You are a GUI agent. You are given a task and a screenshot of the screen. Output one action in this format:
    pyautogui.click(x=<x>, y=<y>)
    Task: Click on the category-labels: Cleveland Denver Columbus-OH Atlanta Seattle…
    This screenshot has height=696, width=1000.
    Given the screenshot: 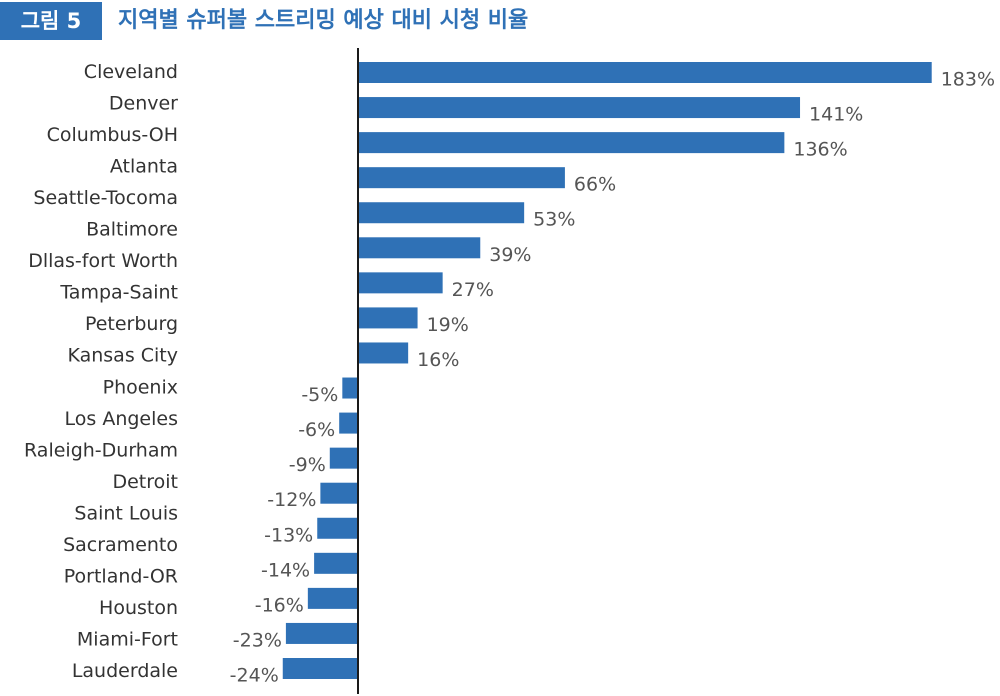 What is the action you would take?
    pyautogui.click(x=101, y=371)
    